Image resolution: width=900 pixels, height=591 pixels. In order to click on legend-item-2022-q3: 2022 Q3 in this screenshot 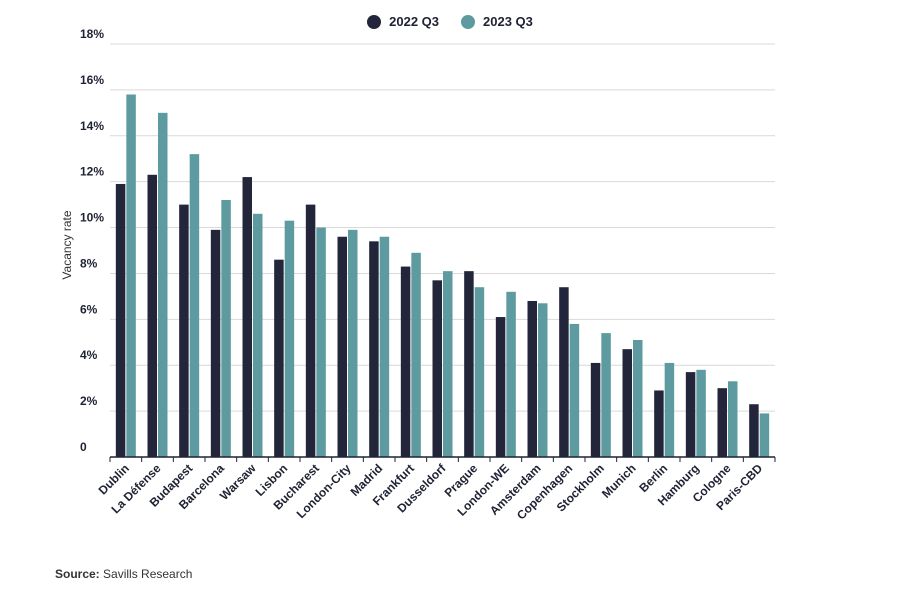, I will do `click(403, 21)`.